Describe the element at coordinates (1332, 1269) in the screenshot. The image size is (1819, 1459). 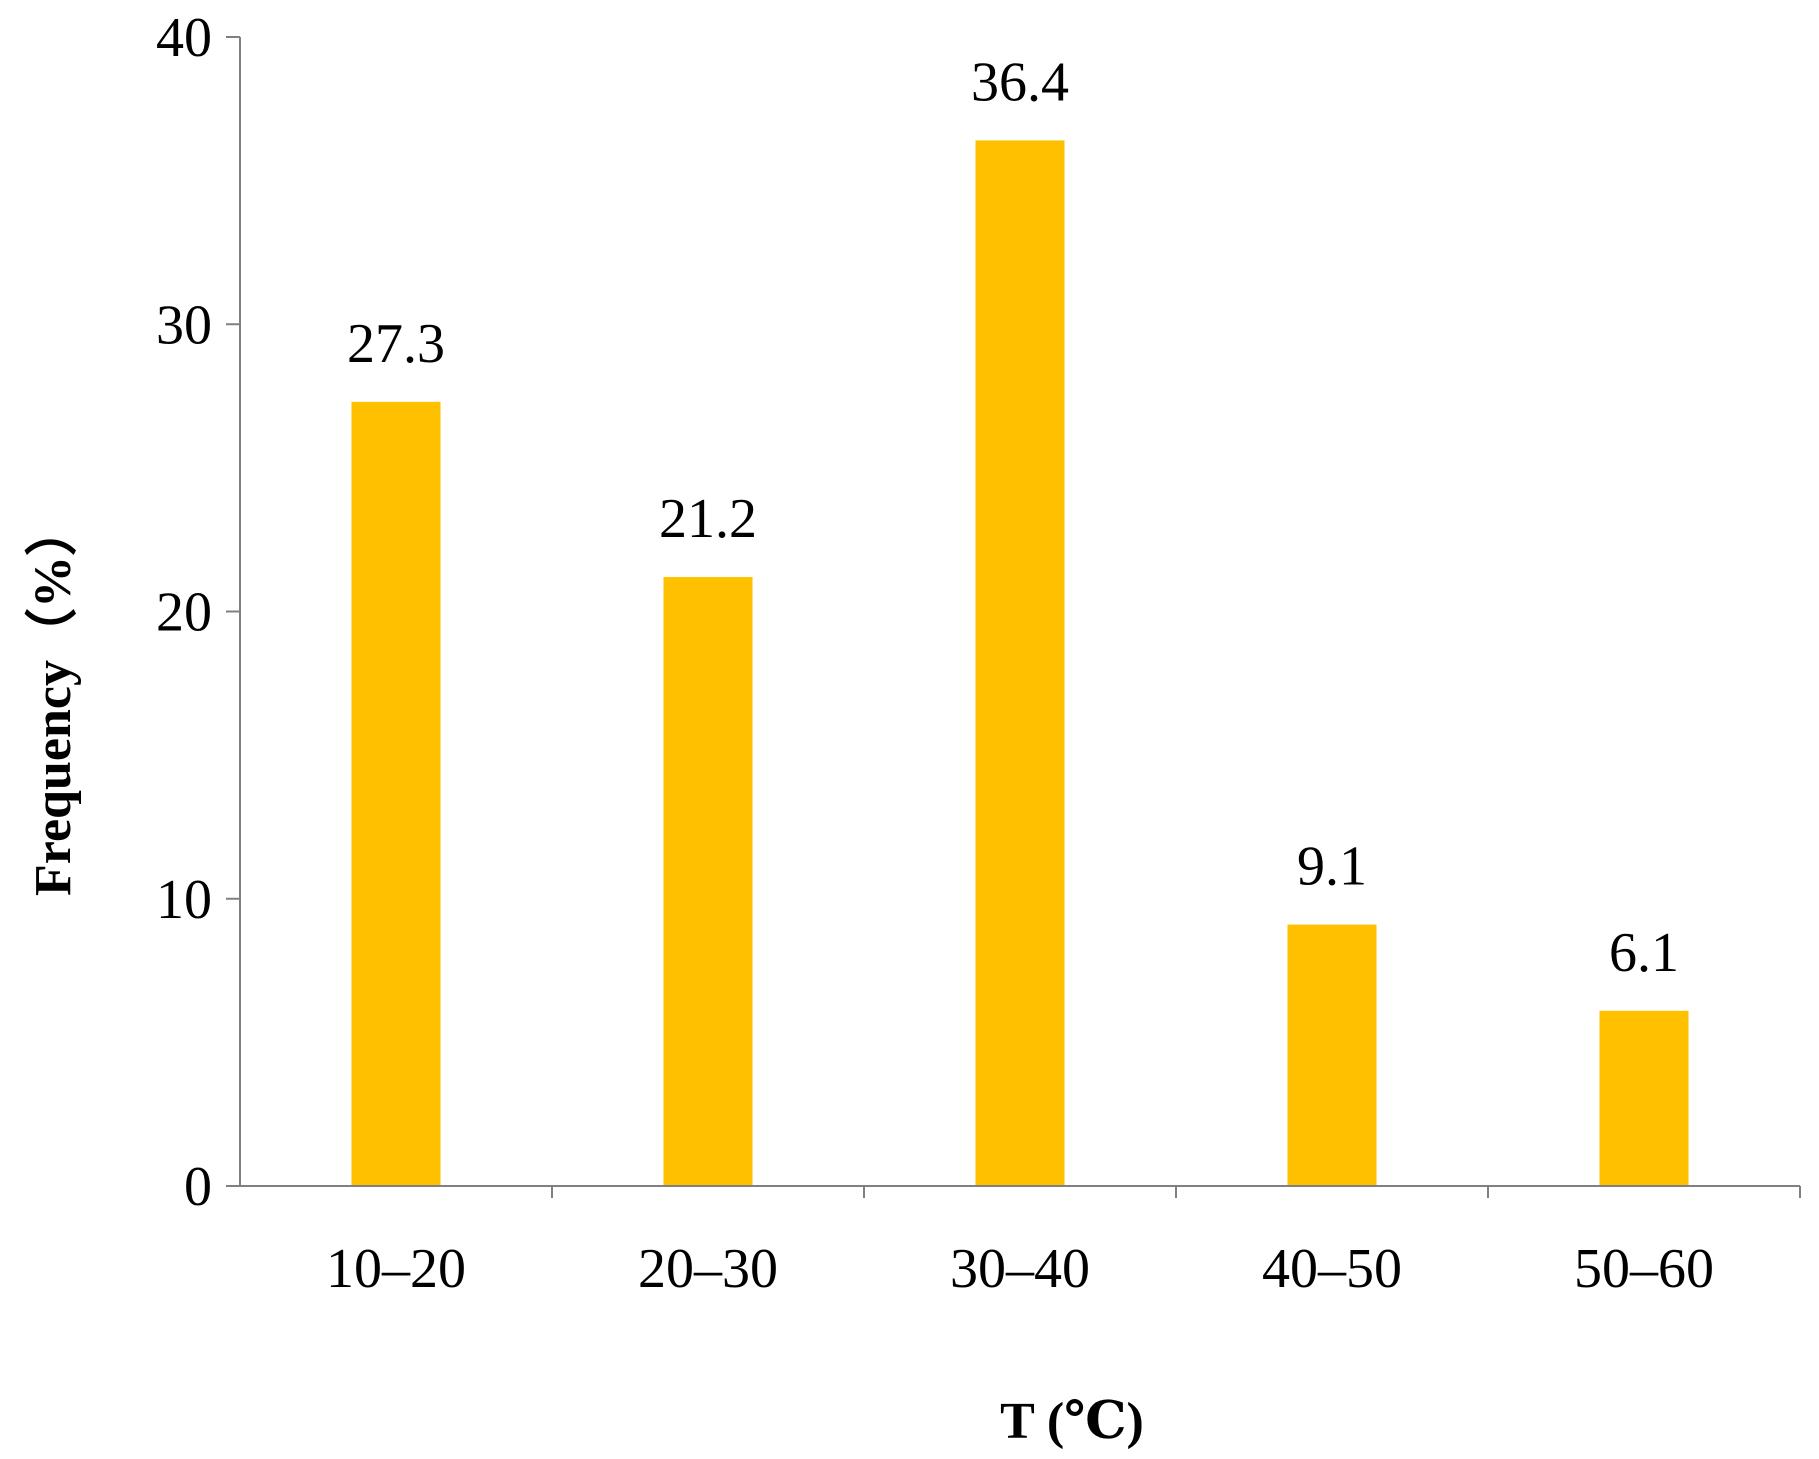
I see `x-tick-label: 40–50` at that location.